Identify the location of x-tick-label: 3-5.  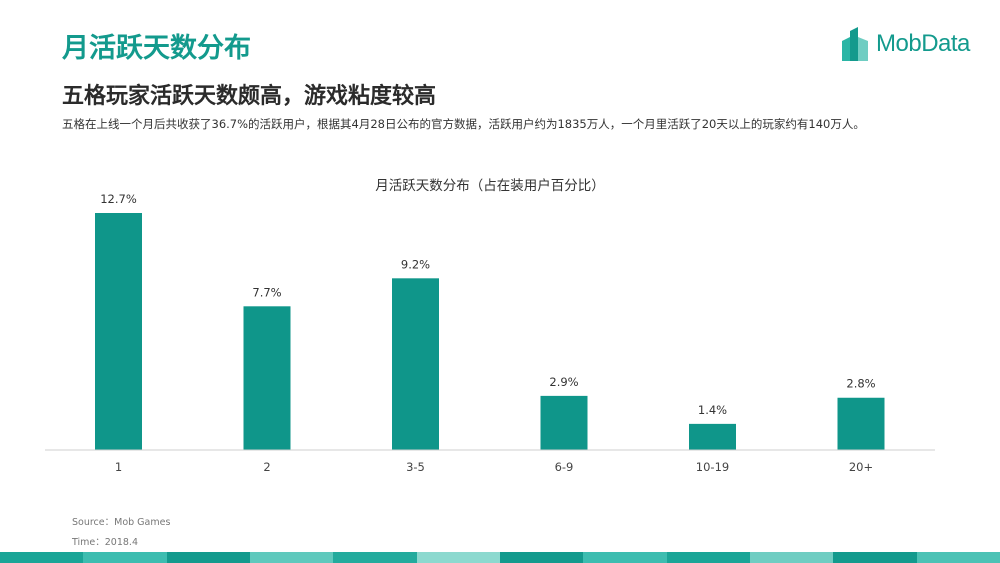
(415, 467).